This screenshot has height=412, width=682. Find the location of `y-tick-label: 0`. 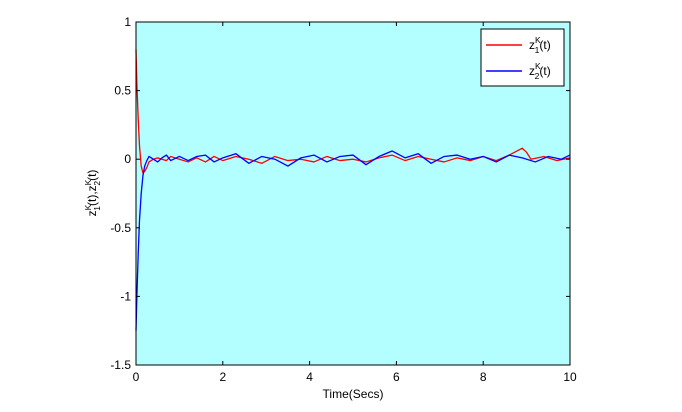

y-tick-label: 0 is located at coordinates (127, 159).